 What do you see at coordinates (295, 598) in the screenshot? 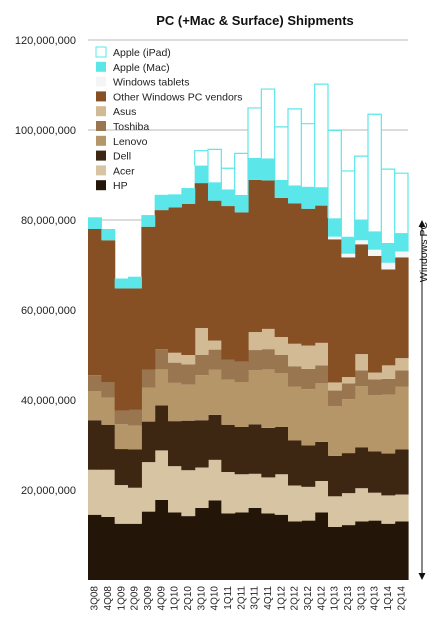
I see `x-tick-label: 2Q12` at bounding box center [295, 598].